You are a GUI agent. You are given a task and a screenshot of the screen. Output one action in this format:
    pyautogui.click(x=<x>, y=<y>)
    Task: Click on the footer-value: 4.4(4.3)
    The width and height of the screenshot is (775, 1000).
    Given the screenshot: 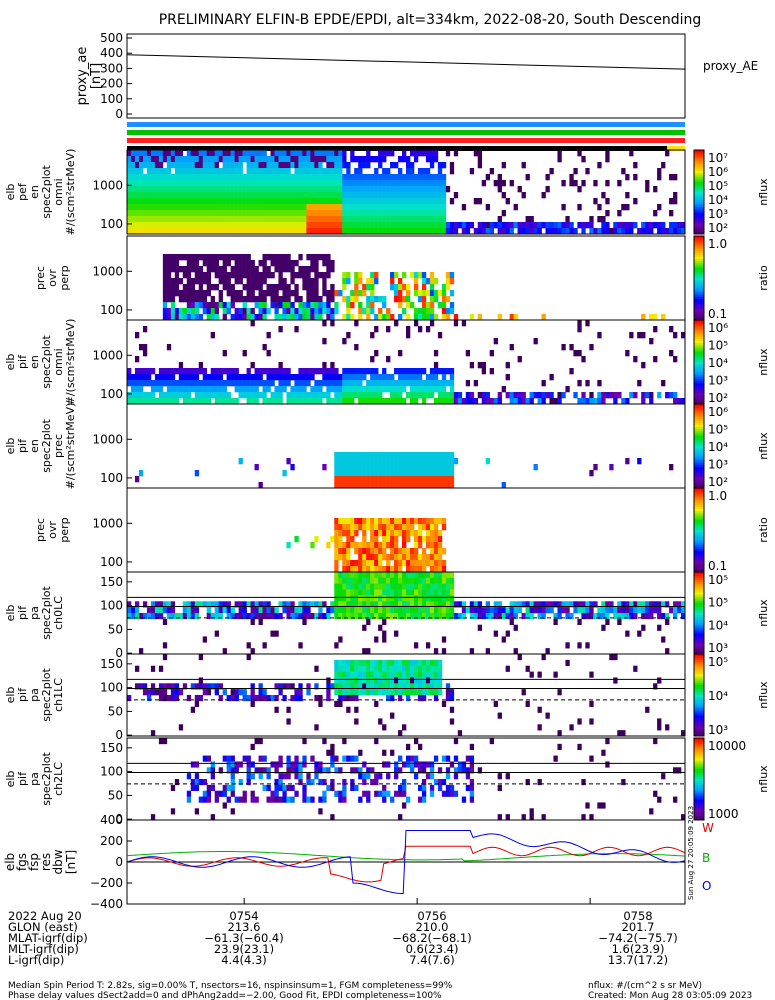 What is the action you would take?
    pyautogui.click(x=244, y=960)
    